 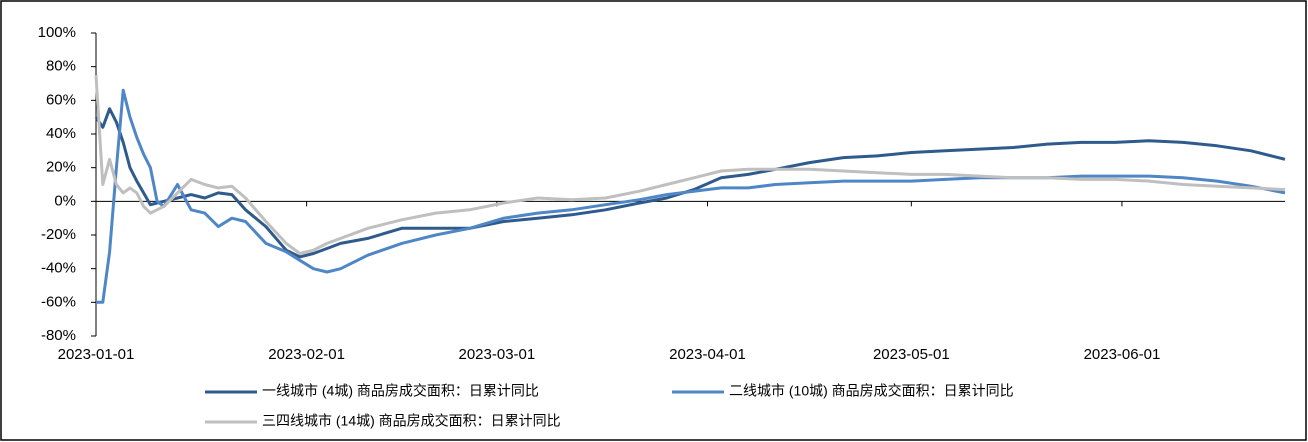 I want to click on y-tick-label: -60%, so click(x=58, y=301).